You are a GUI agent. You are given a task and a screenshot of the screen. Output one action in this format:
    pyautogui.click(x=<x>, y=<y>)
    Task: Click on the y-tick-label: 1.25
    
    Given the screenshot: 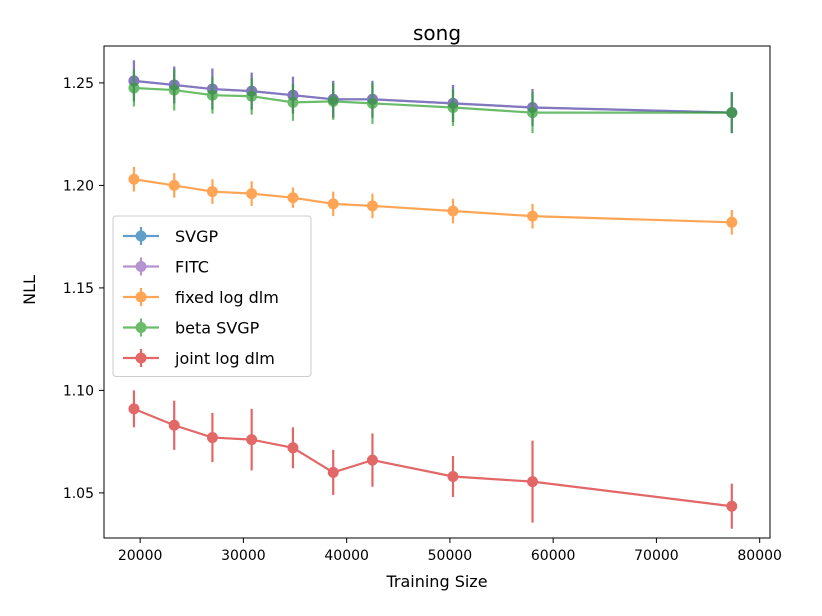 What is the action you would take?
    pyautogui.click(x=78, y=84)
    